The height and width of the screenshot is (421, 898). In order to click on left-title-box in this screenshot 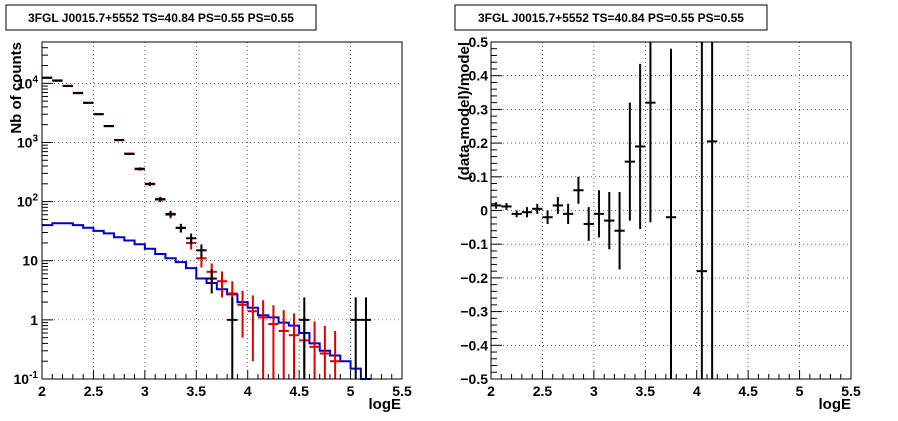, I will do `click(161, 17)`.